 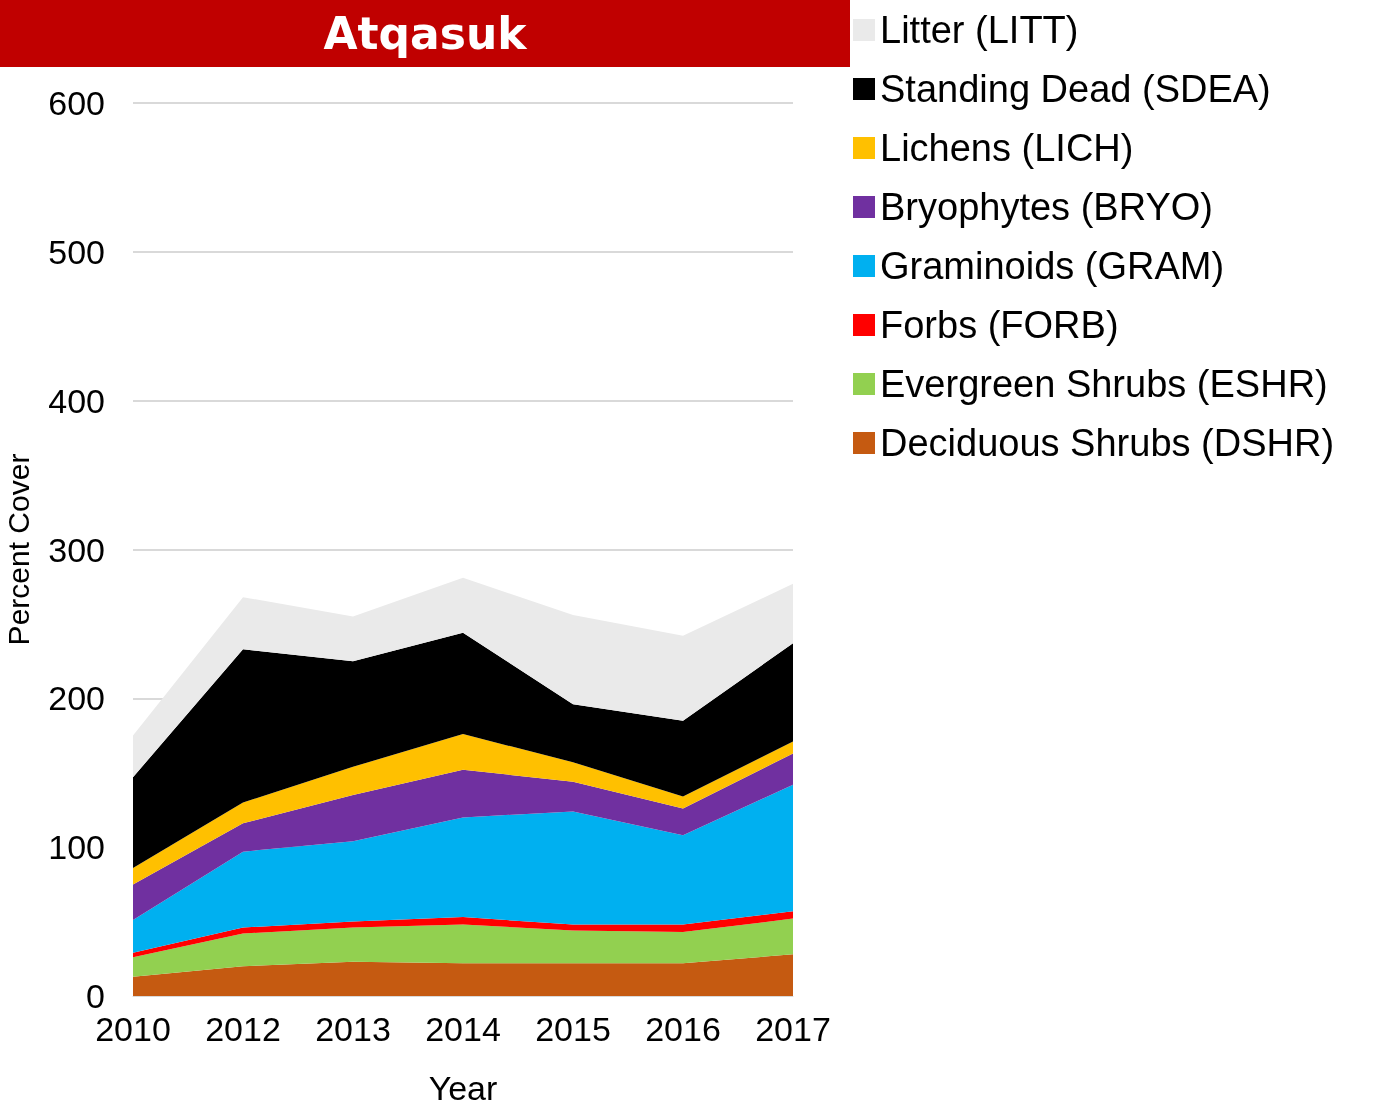 What do you see at coordinates (243, 1029) in the screenshot?
I see `x-tick-label: 2012` at bounding box center [243, 1029].